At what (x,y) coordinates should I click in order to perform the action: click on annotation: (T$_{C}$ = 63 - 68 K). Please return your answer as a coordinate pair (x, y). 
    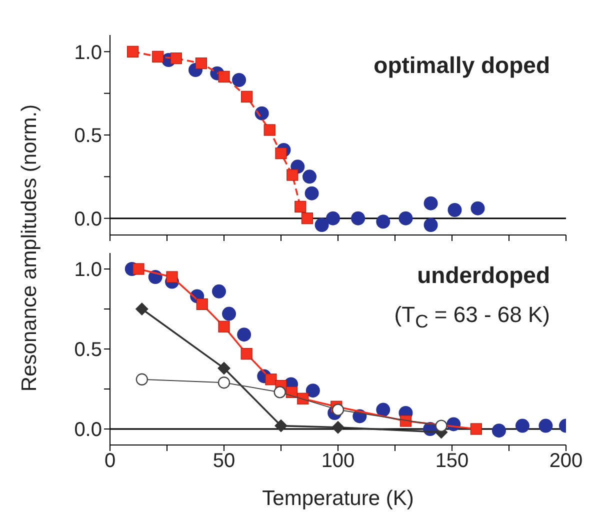
    Looking at the image, I should click on (472, 317).